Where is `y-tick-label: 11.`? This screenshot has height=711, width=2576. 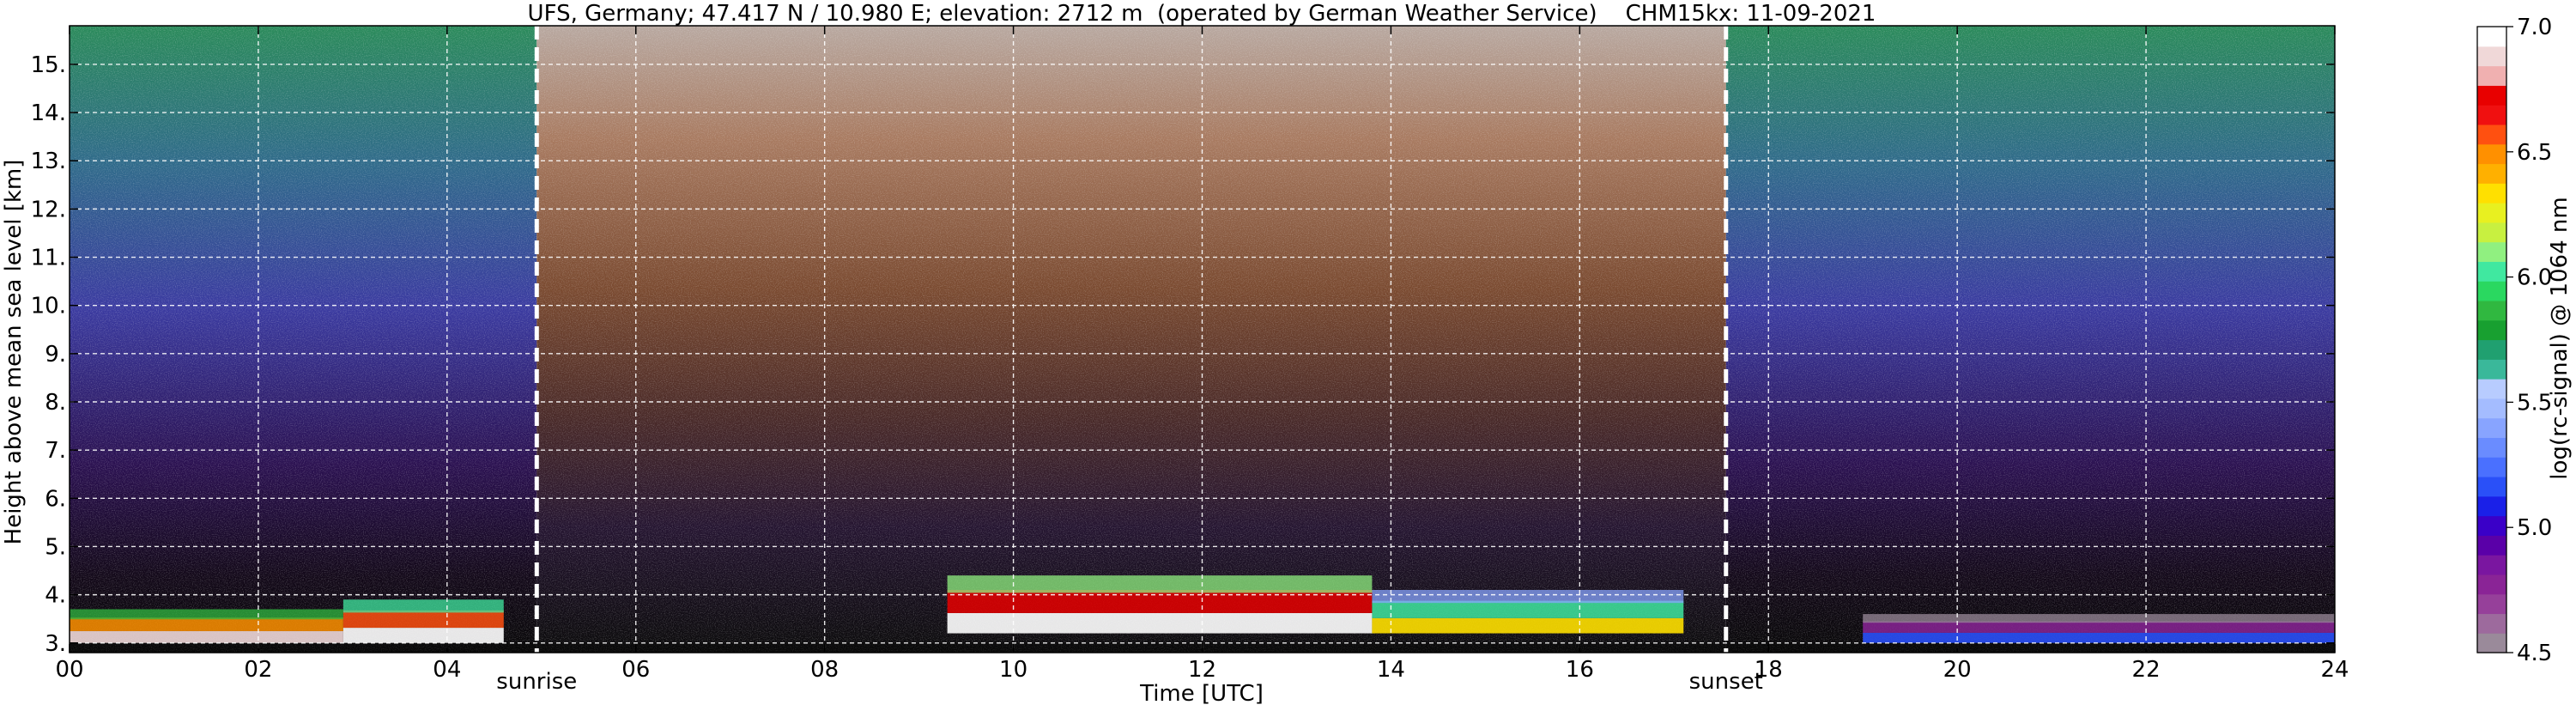 y-tick-label: 11. is located at coordinates (48, 258).